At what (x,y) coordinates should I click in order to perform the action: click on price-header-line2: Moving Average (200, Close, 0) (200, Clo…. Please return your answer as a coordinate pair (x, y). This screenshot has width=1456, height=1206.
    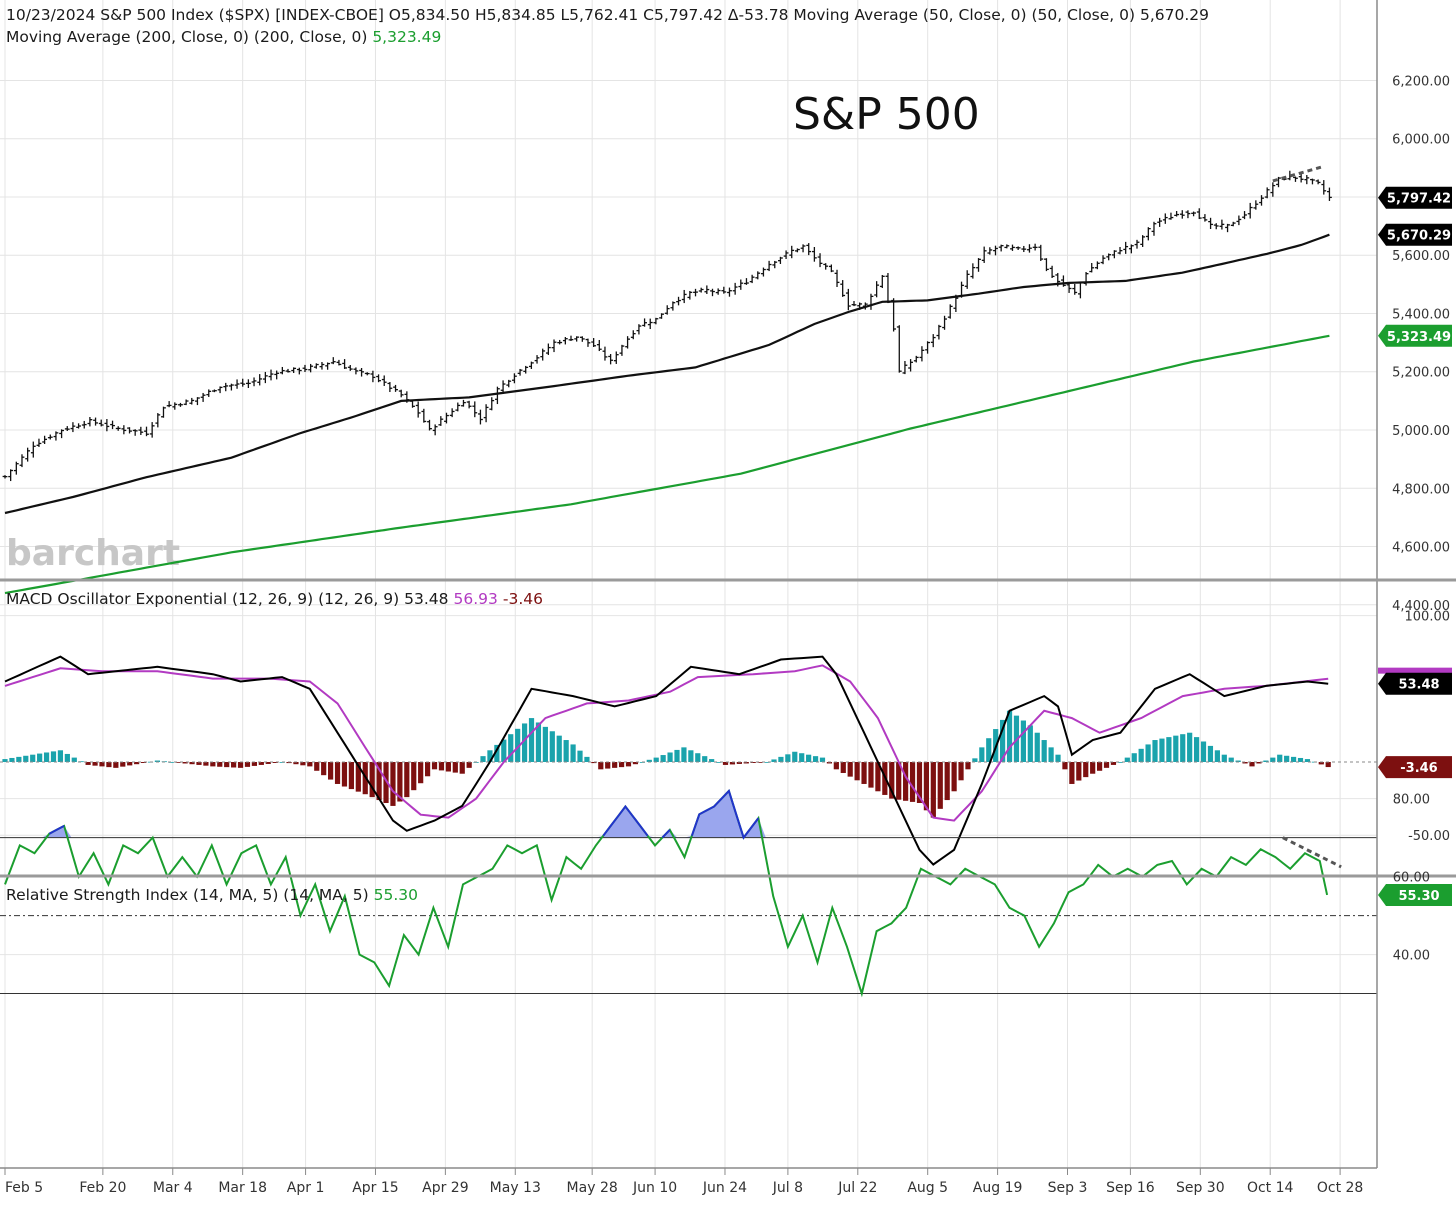
    Looking at the image, I should click on (223, 37).